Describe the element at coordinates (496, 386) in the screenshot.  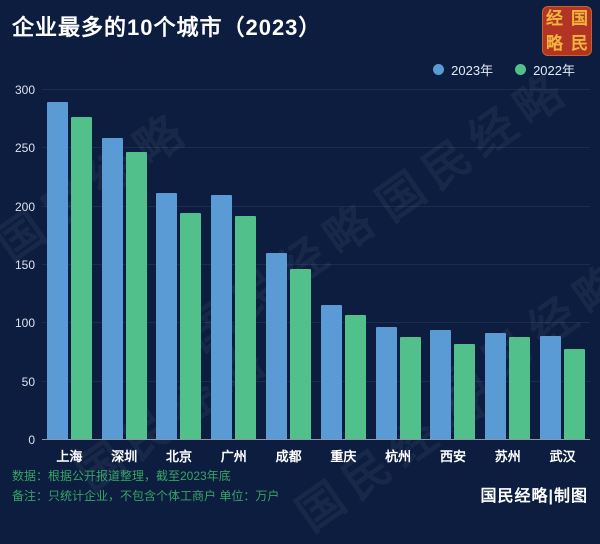
I see `bar-s0-c8` at that location.